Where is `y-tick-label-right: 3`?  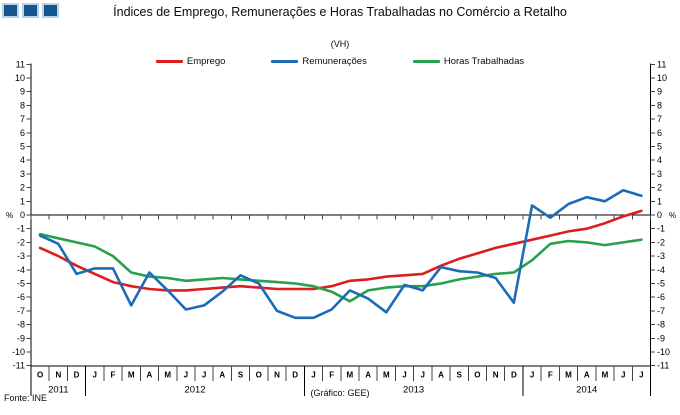 y-tick-label-right: 3 is located at coordinates (659, 174).